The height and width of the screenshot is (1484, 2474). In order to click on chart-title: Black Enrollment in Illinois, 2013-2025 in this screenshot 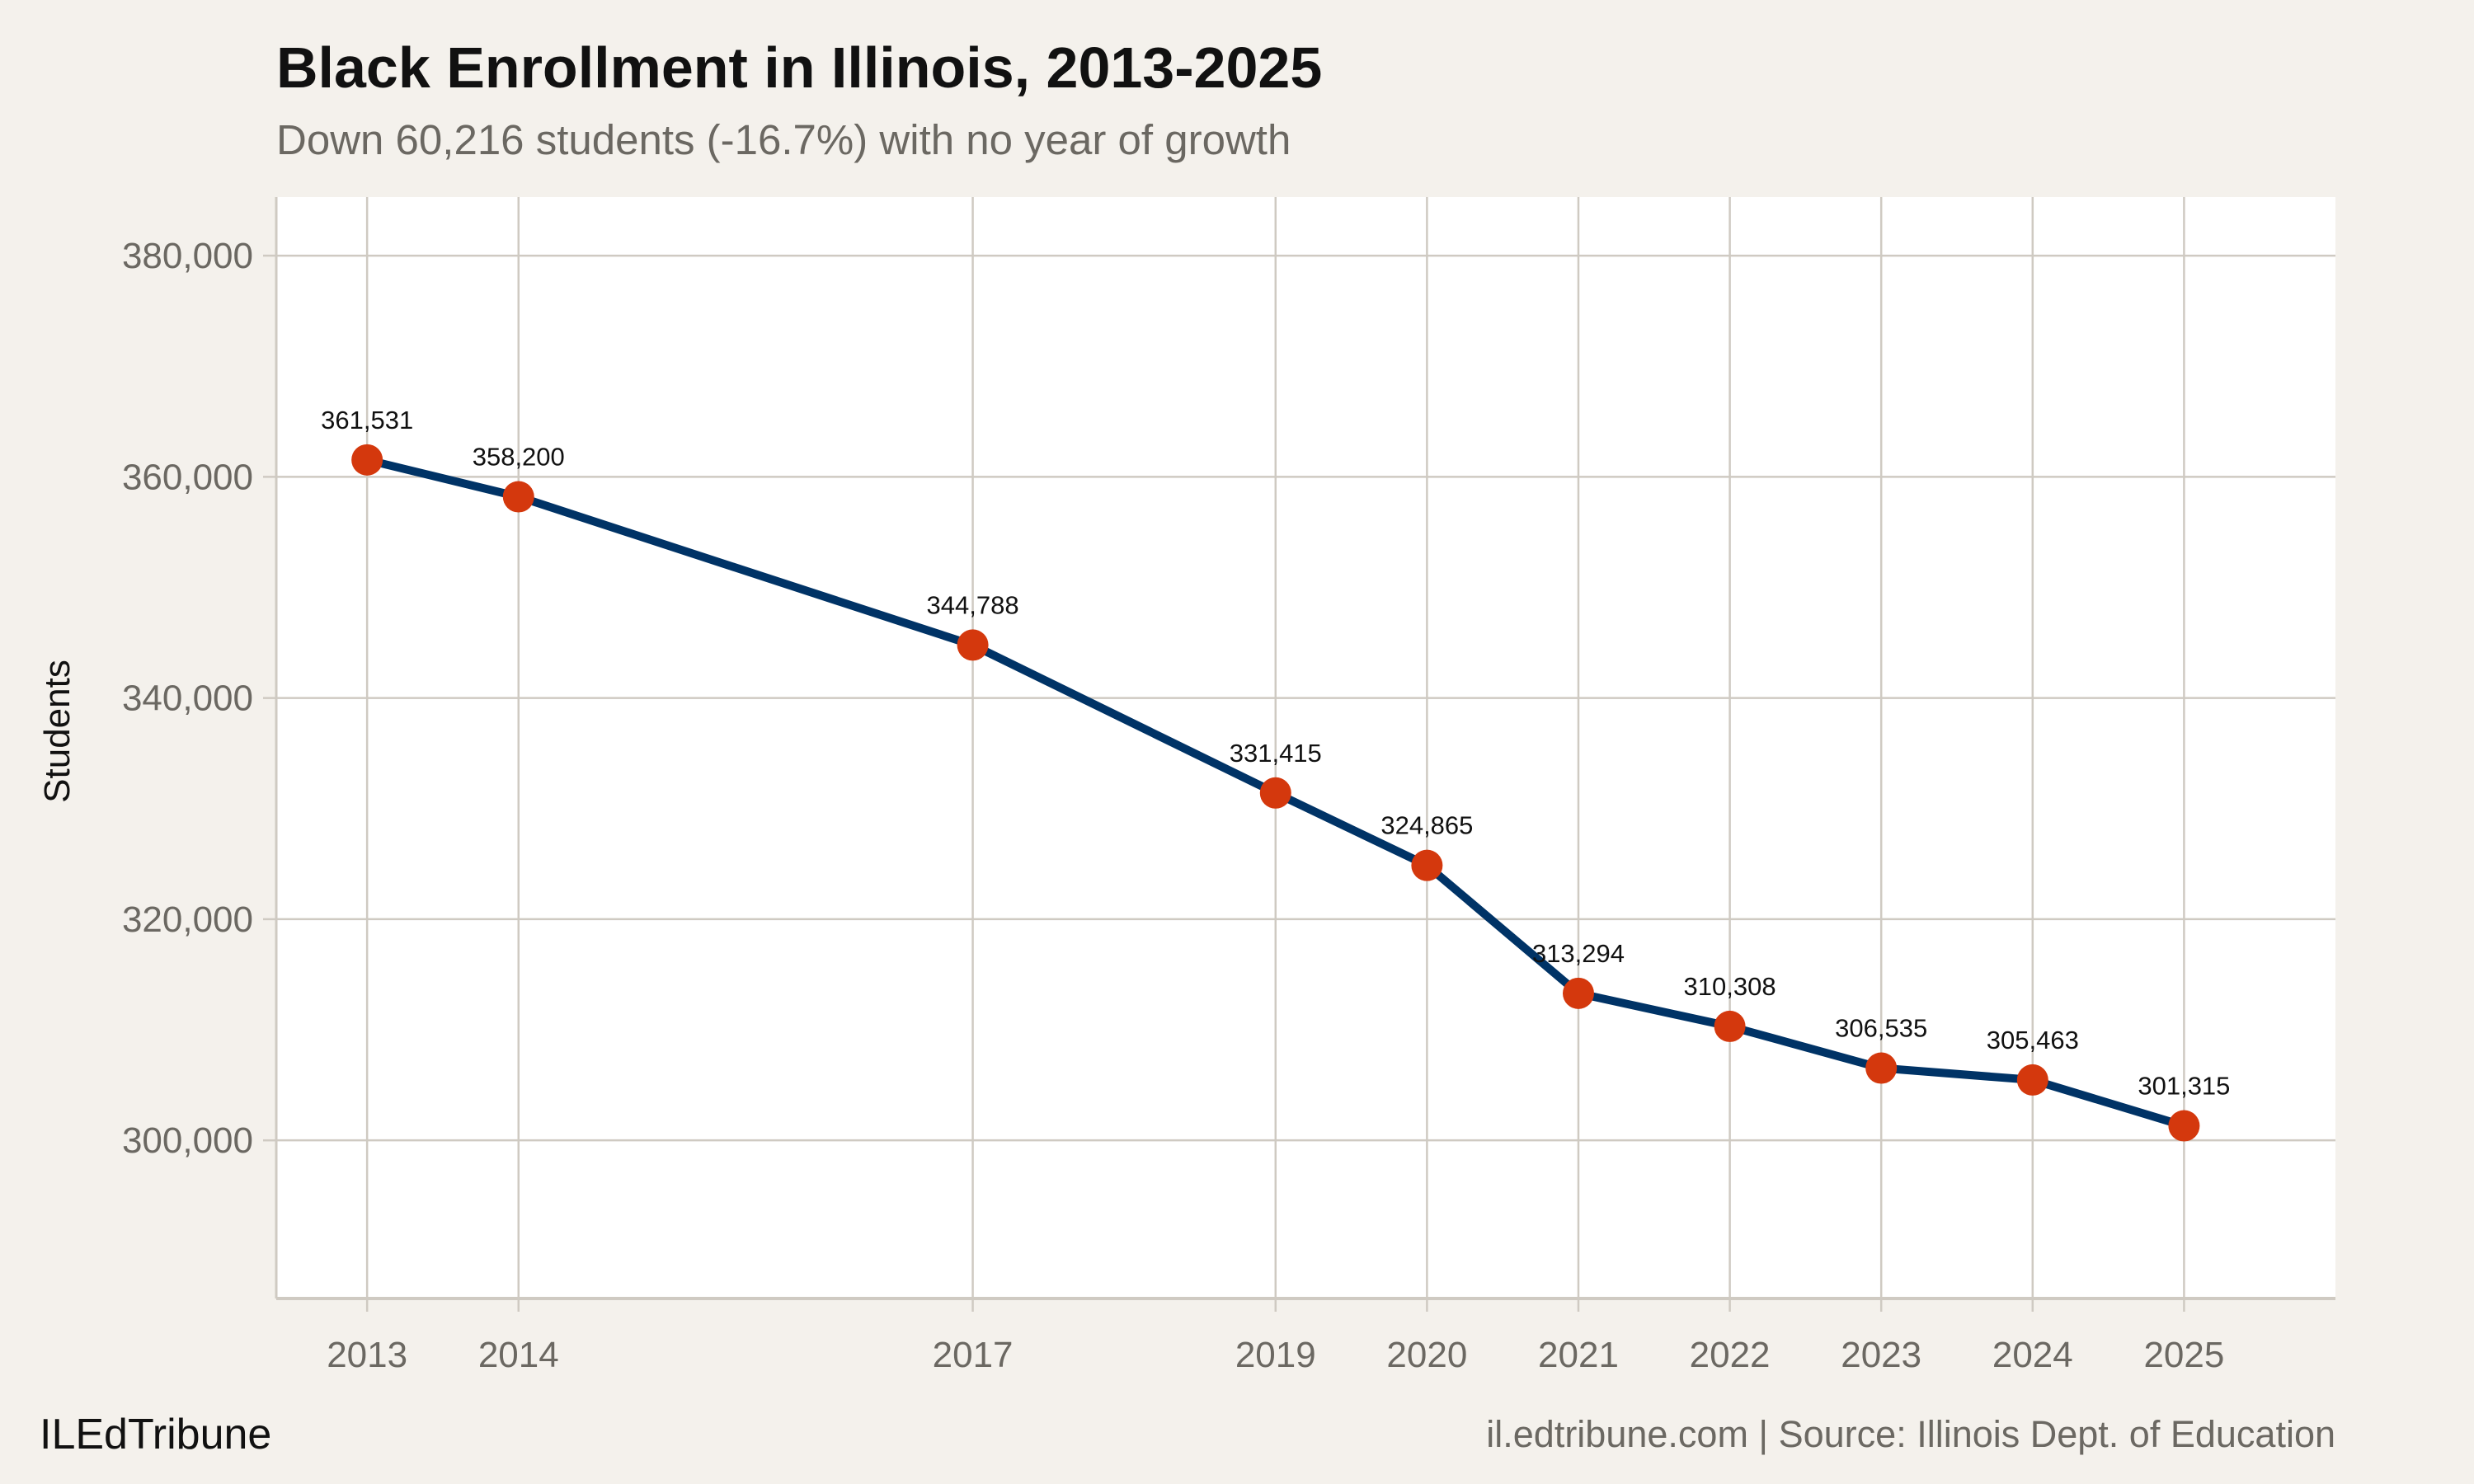, I will do `click(799, 67)`.